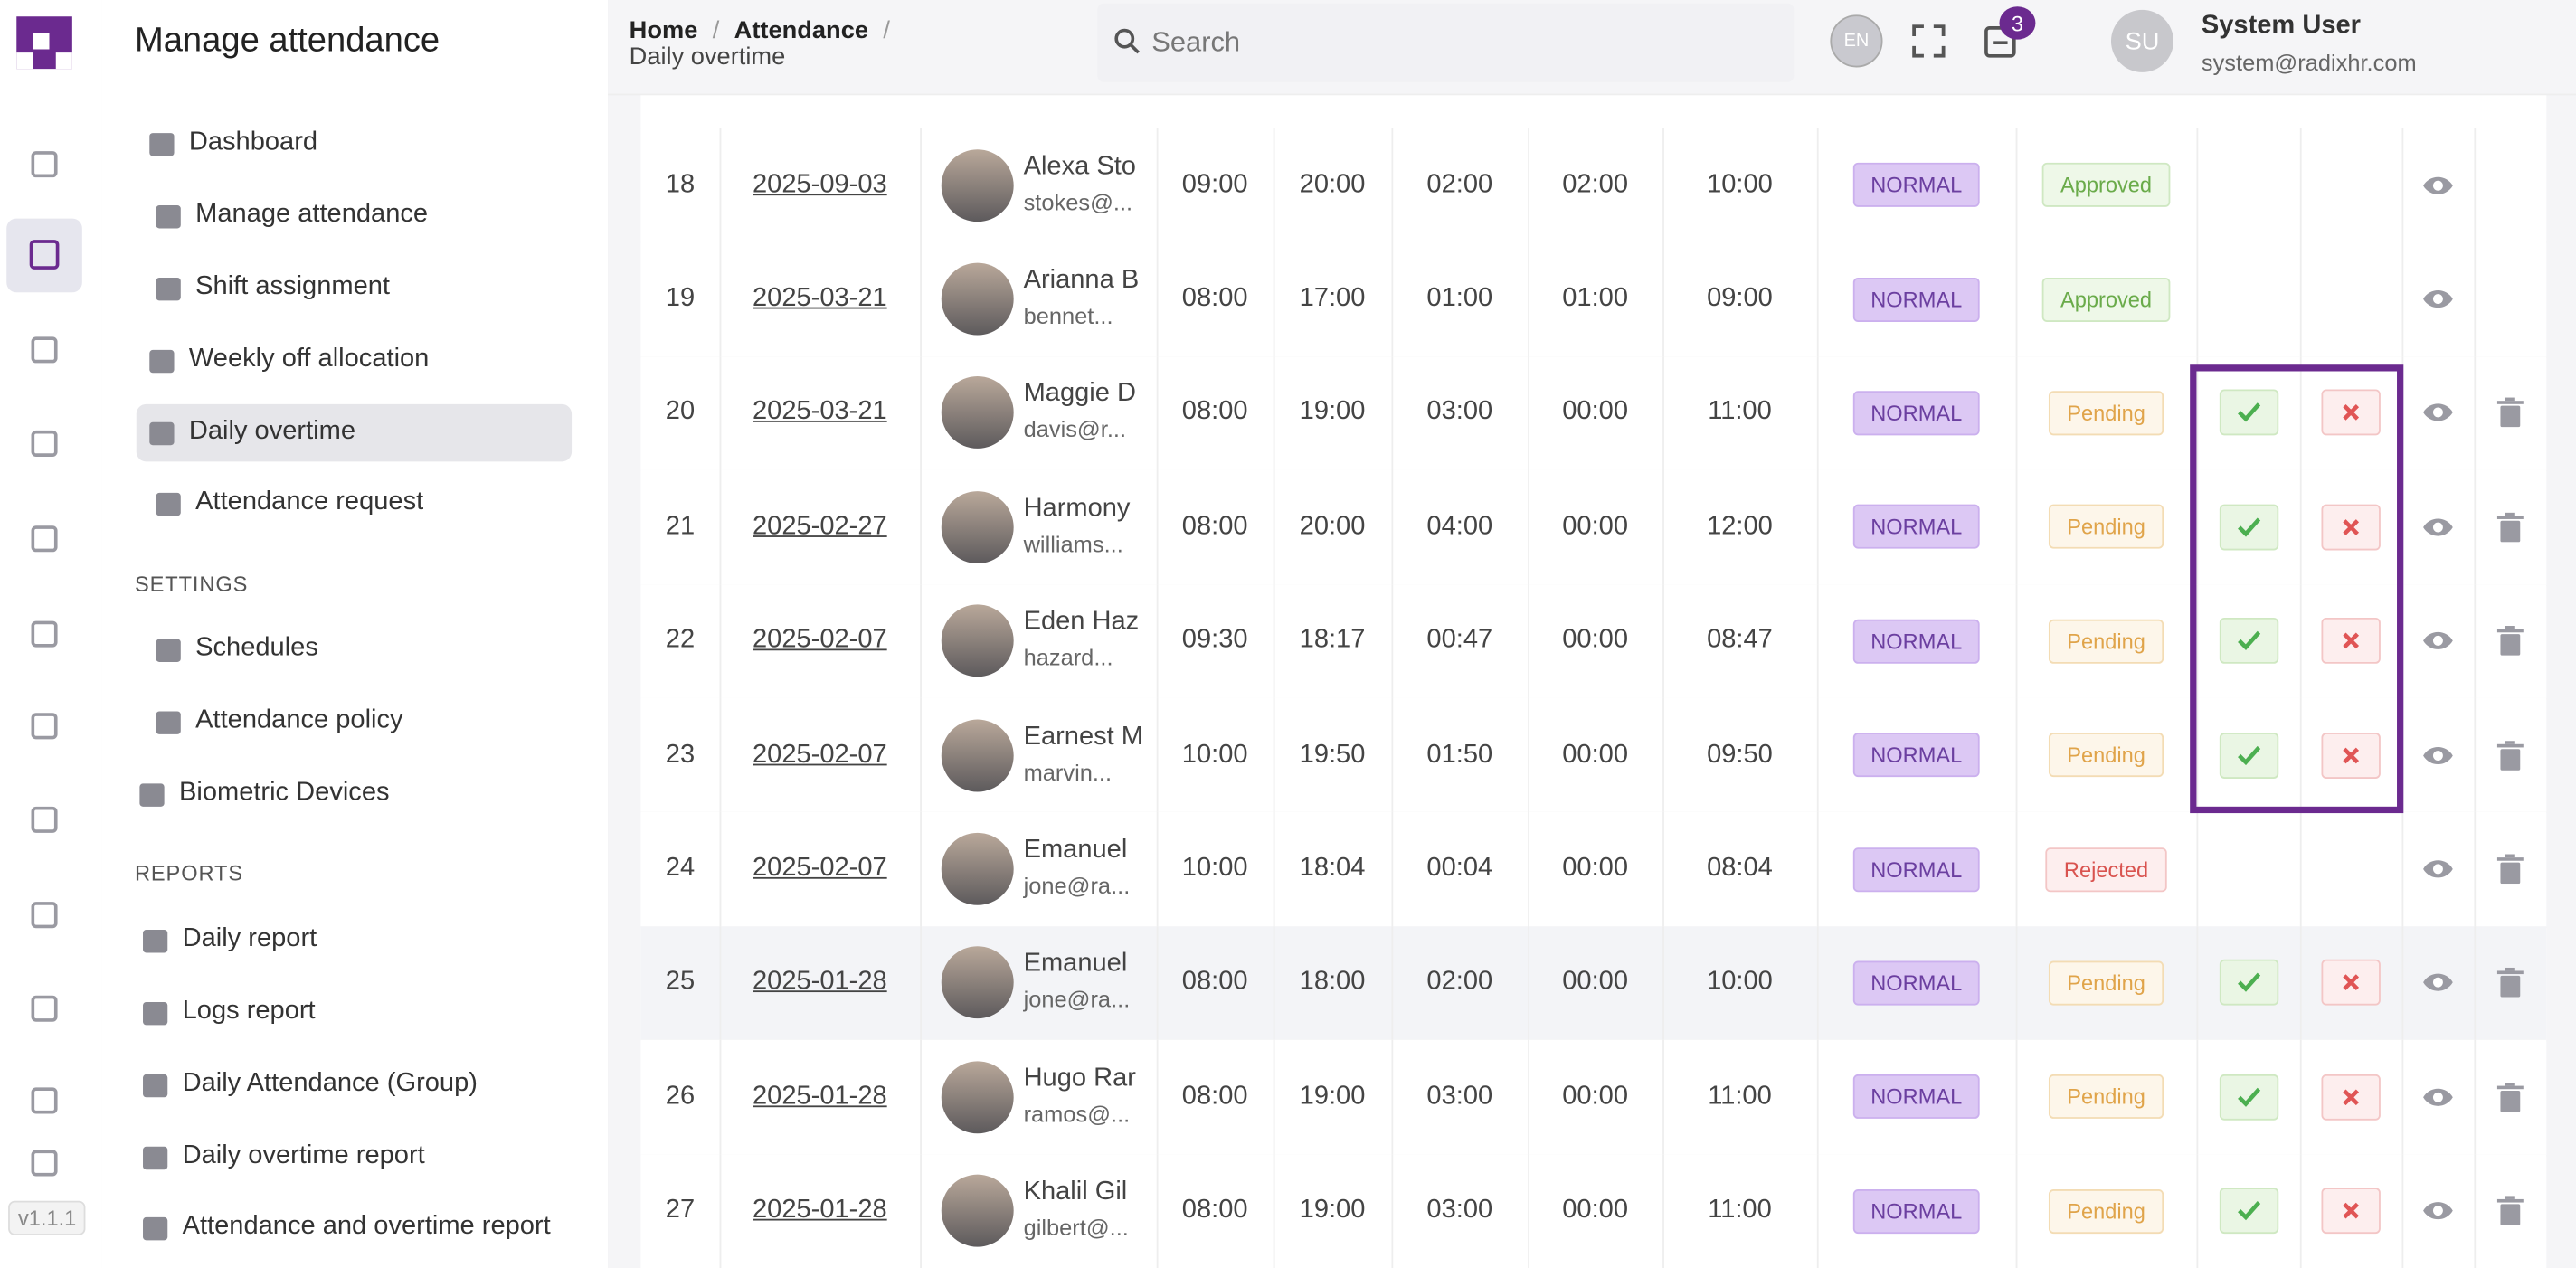 This screenshot has height=1268, width=2576. What do you see at coordinates (309, 501) in the screenshot?
I see `nav-item: Attendance request` at bounding box center [309, 501].